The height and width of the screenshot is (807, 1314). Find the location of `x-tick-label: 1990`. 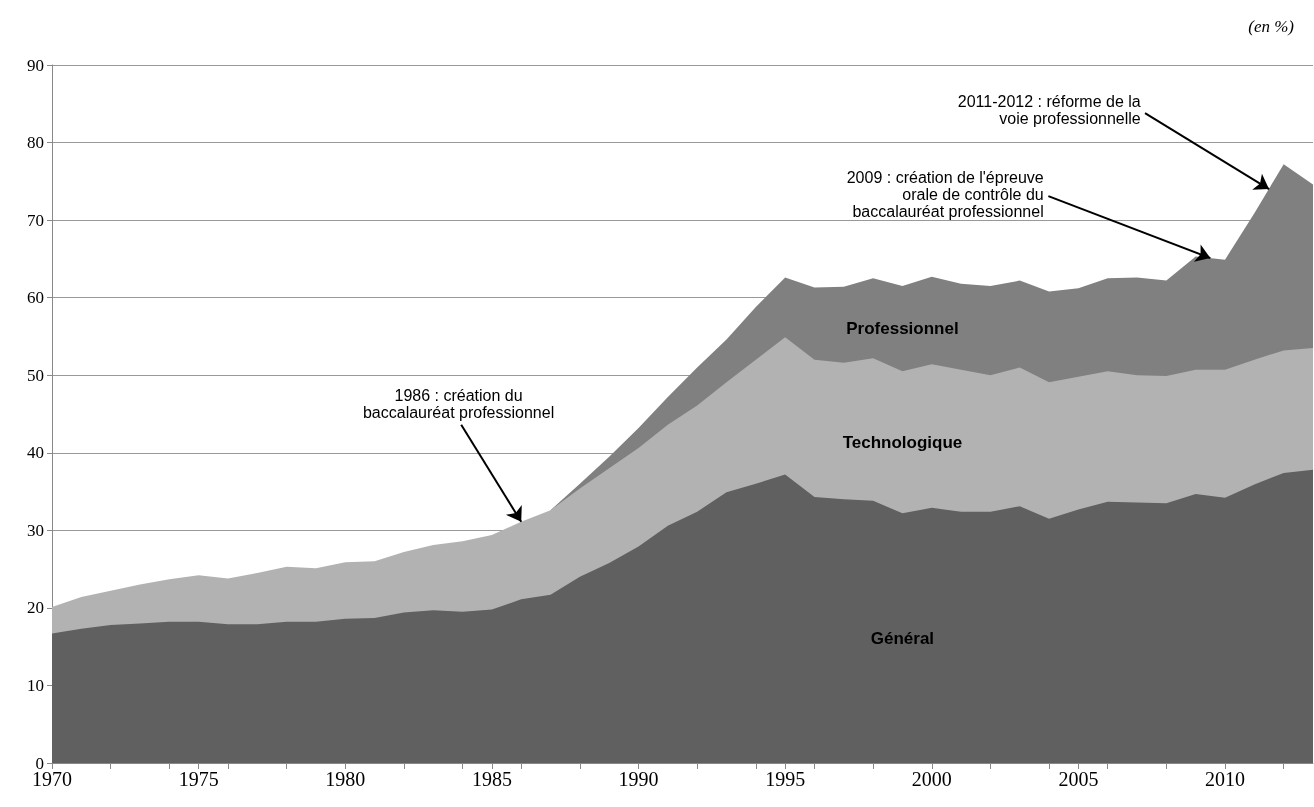

x-tick-label: 1990 is located at coordinates (638, 779).